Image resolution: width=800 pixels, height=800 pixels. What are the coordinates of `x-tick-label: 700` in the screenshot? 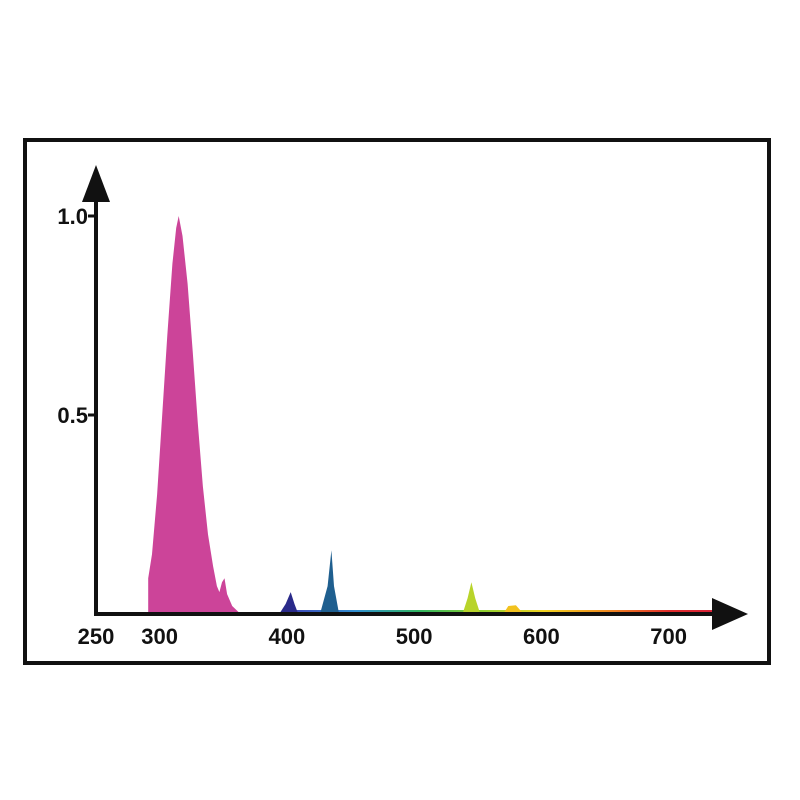 It's located at (668, 636).